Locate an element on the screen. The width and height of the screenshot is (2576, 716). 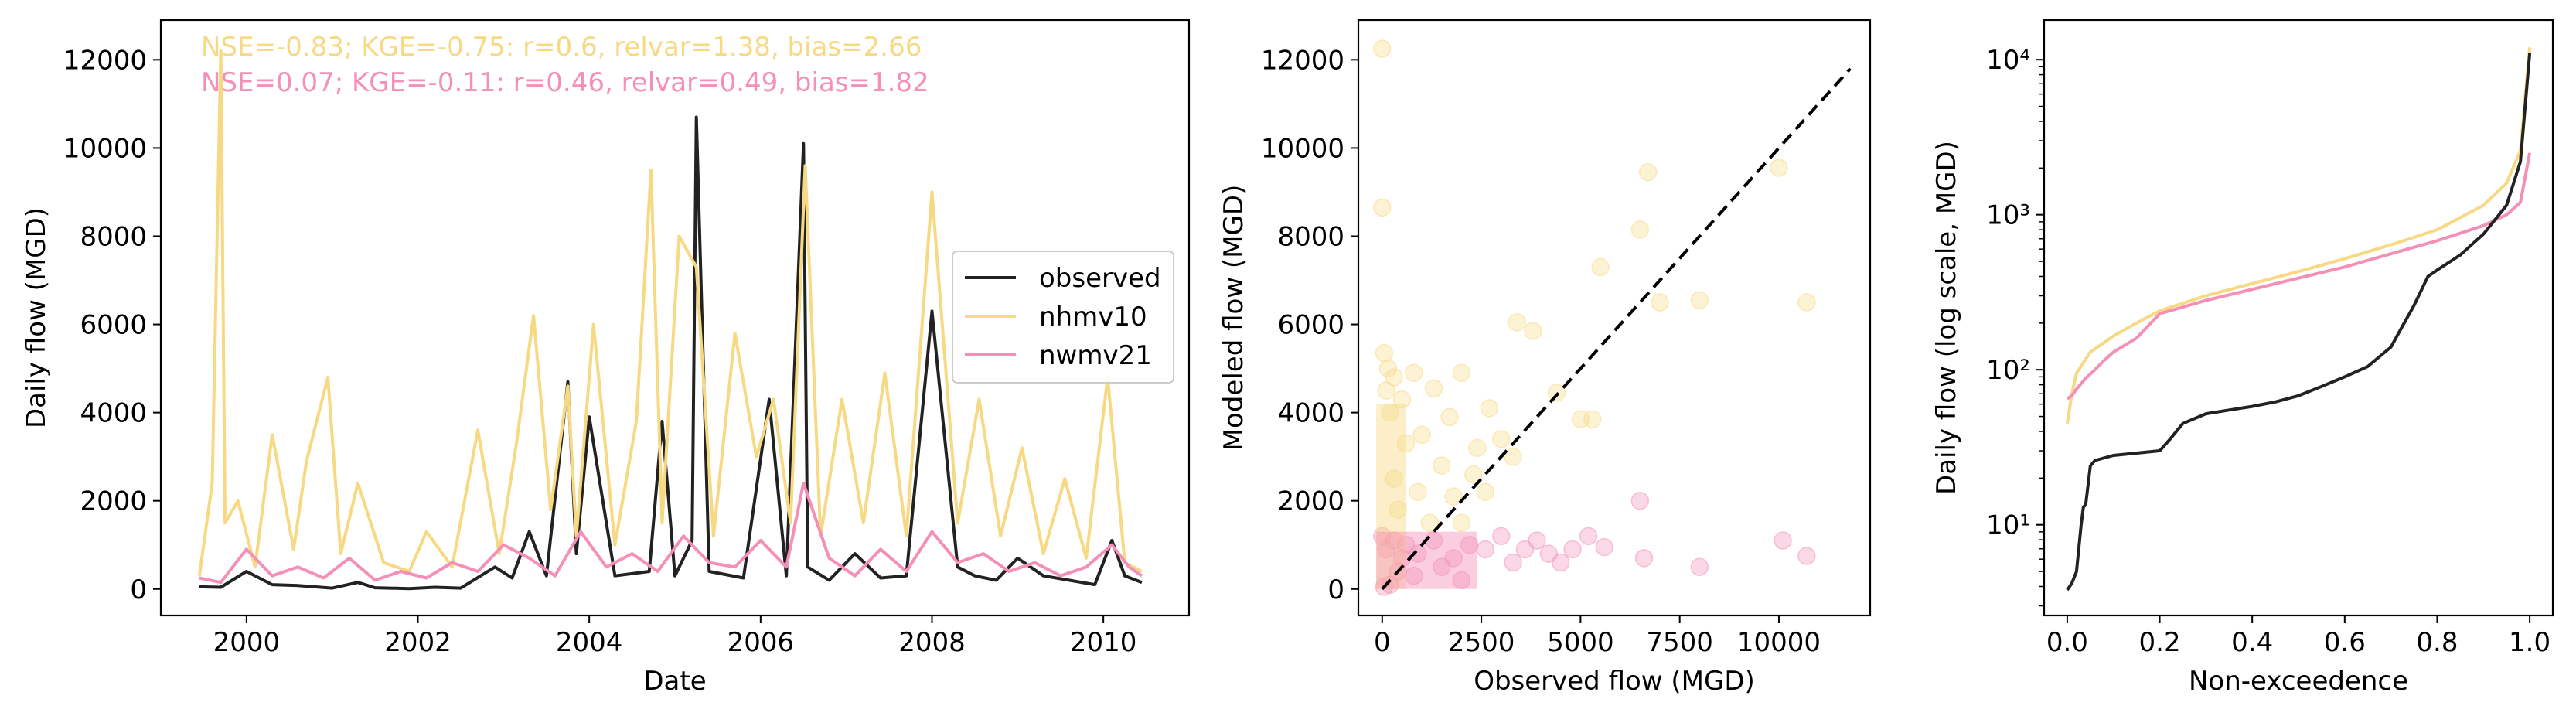
x-tick-label: 2010 is located at coordinates (1103, 642).